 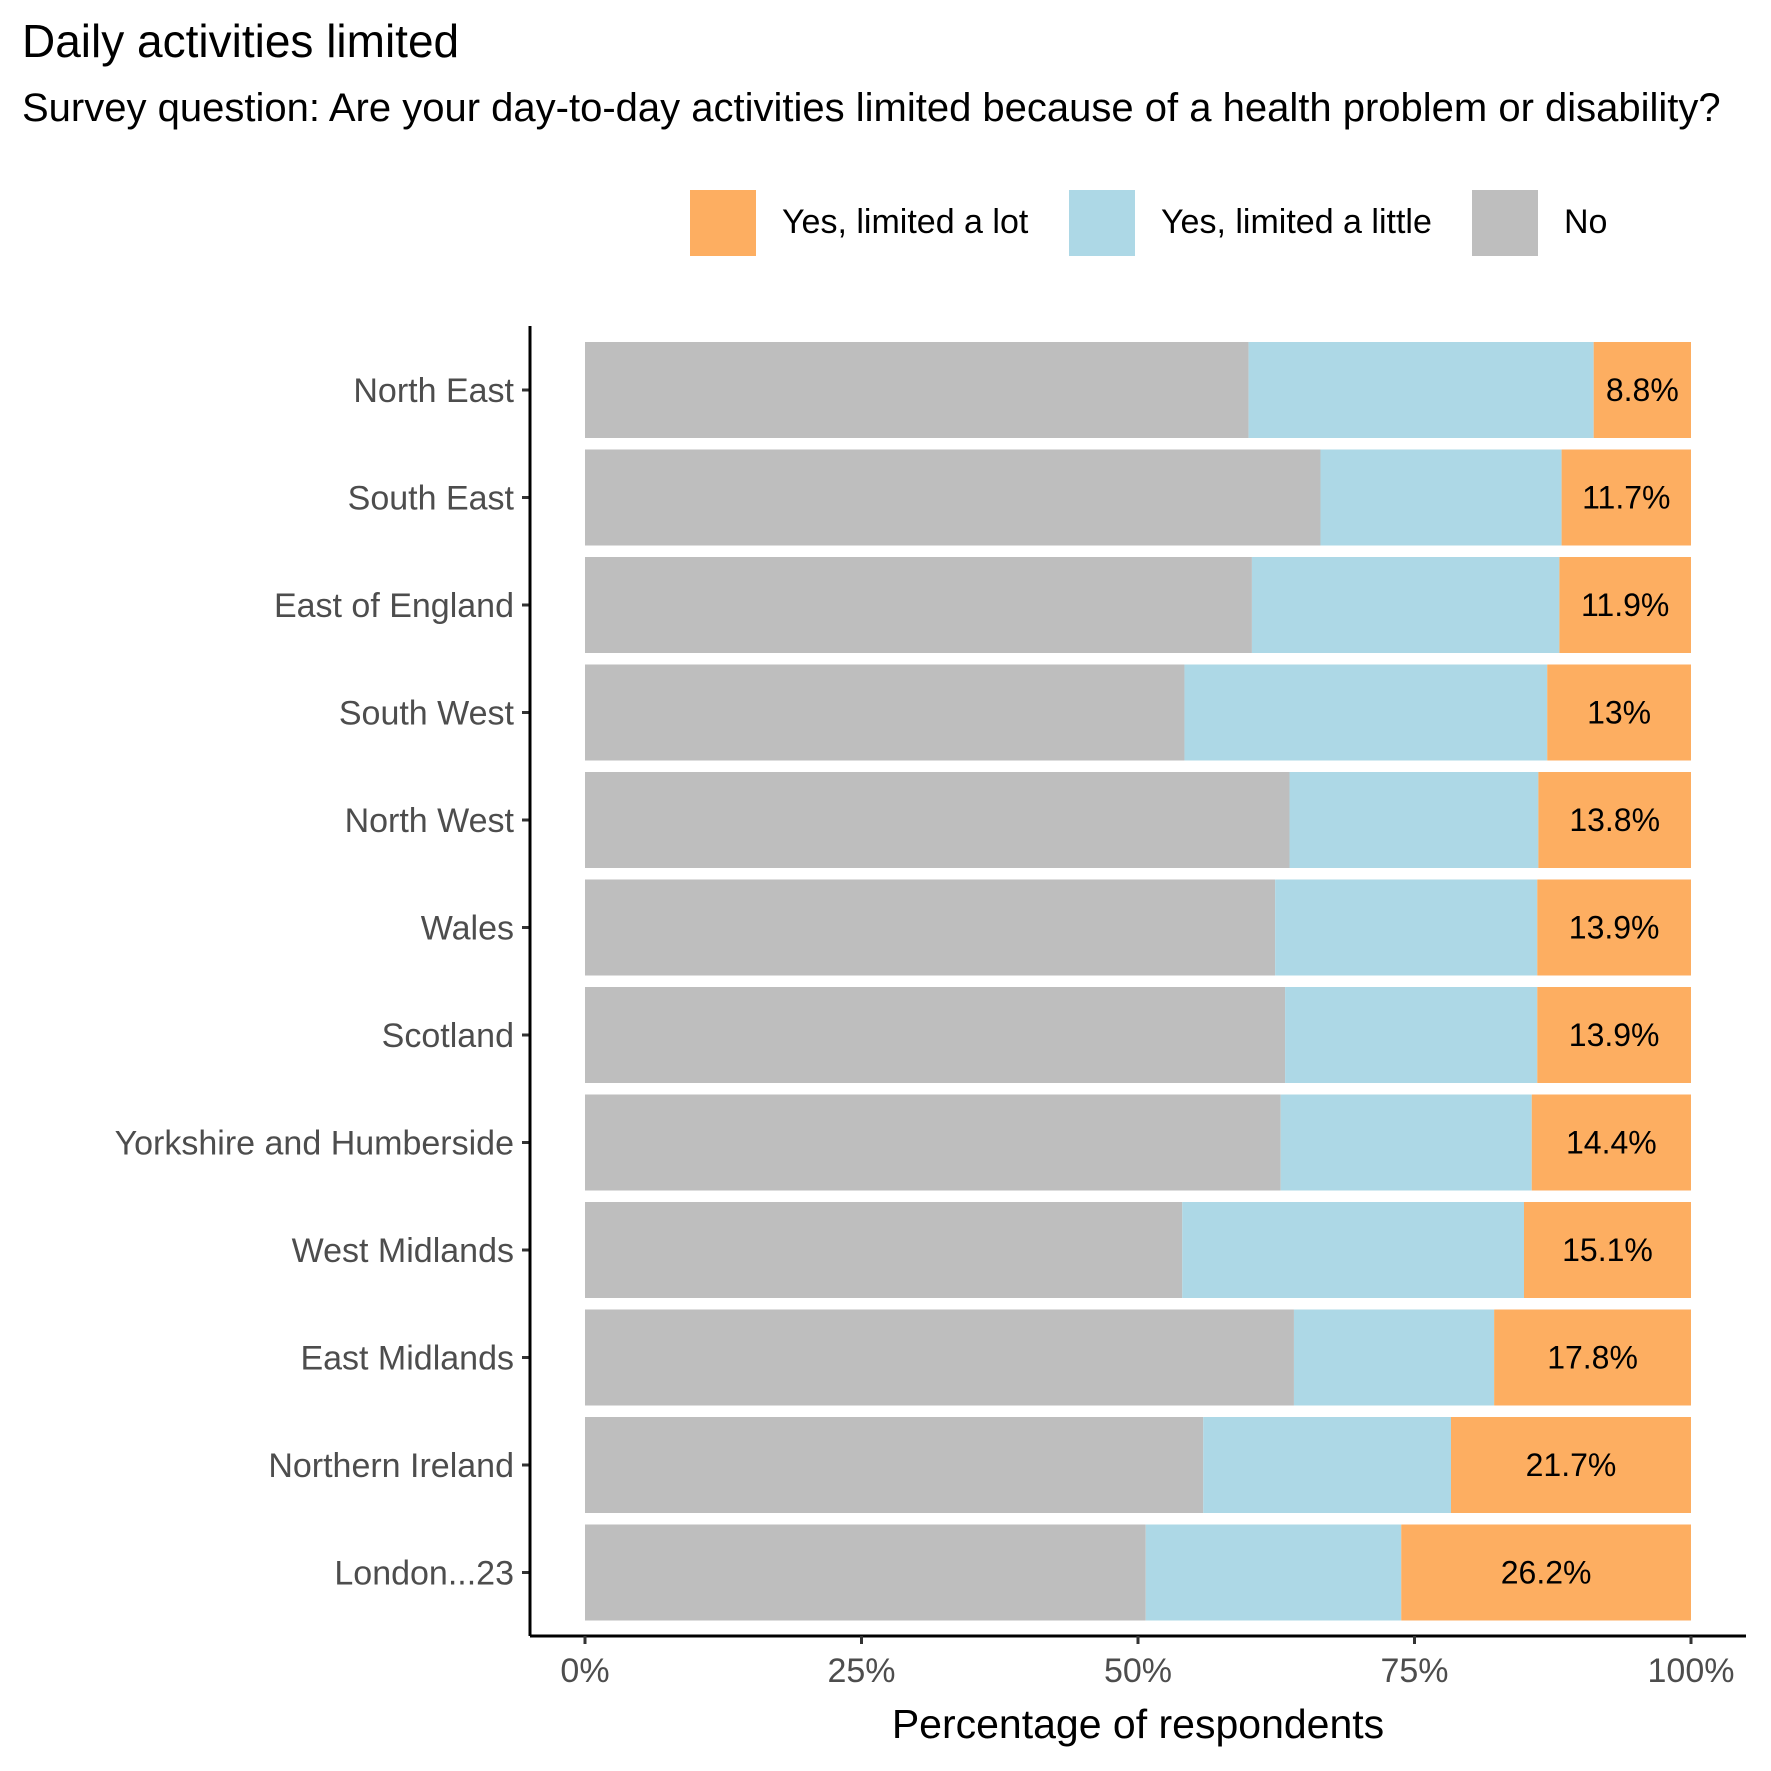 I want to click on legend-key-limited-a-little, so click(x=1102, y=223).